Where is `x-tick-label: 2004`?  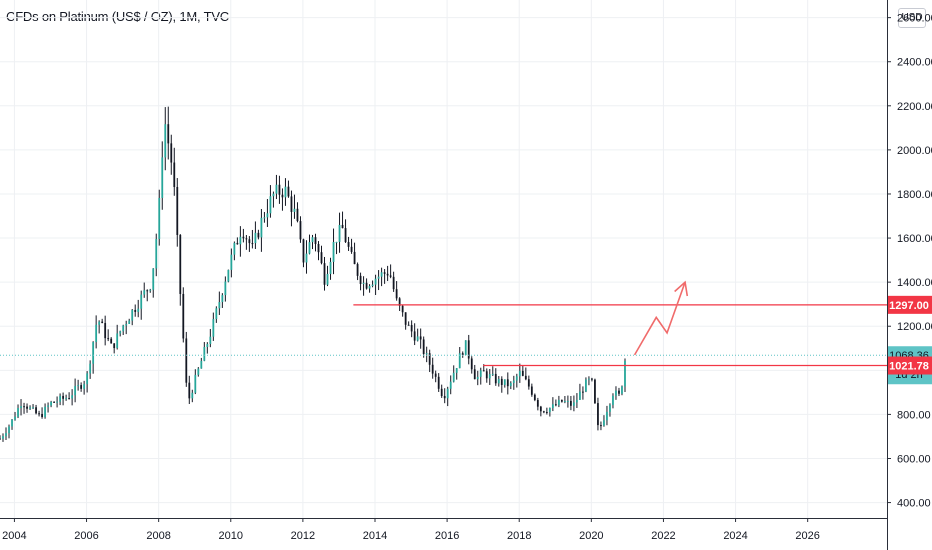
x-tick-label: 2004 is located at coordinates (14, 536).